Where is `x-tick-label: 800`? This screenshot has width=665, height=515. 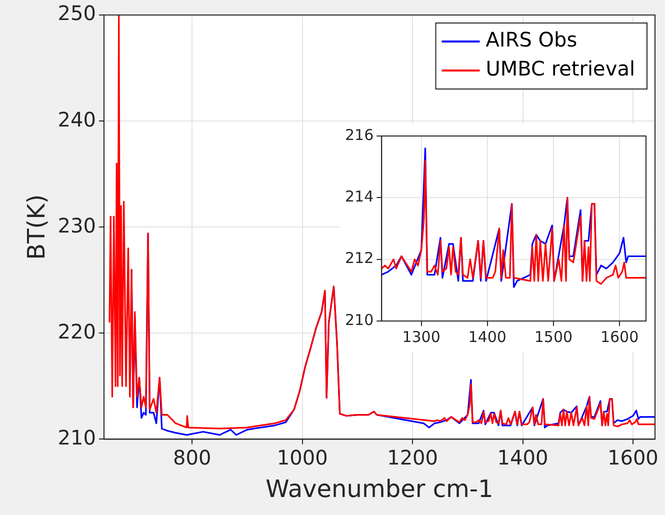 x-tick-label: 800 is located at coordinates (192, 457).